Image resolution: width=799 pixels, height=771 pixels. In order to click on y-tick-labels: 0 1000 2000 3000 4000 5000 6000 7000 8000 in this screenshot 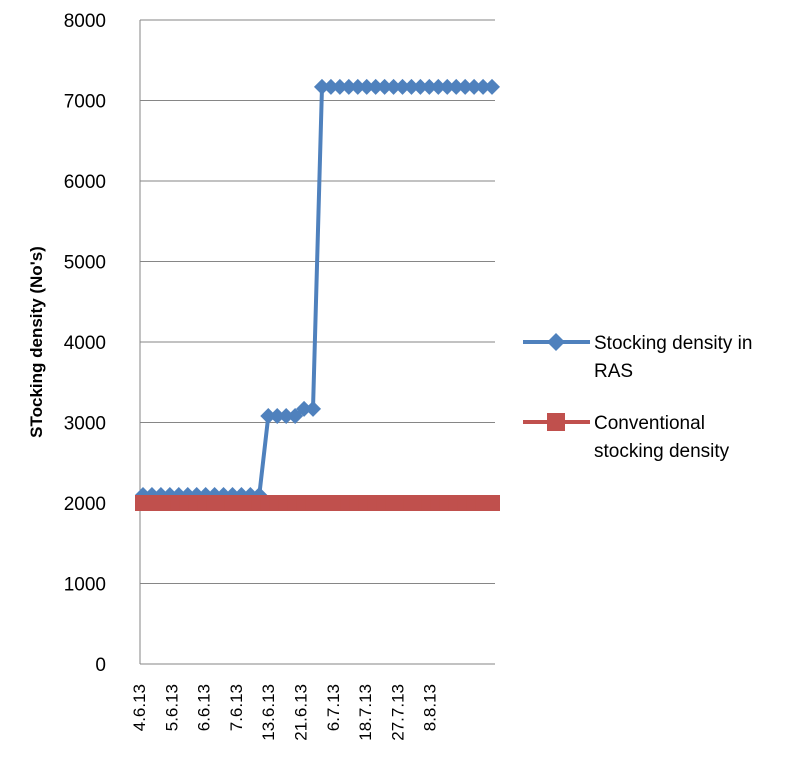, I will do `click(85, 343)`.